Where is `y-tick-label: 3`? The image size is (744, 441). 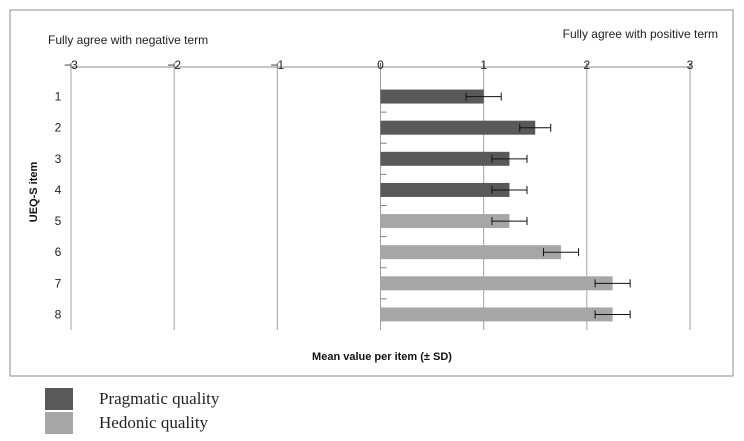
y-tick-label: 3 is located at coordinates (58, 159).